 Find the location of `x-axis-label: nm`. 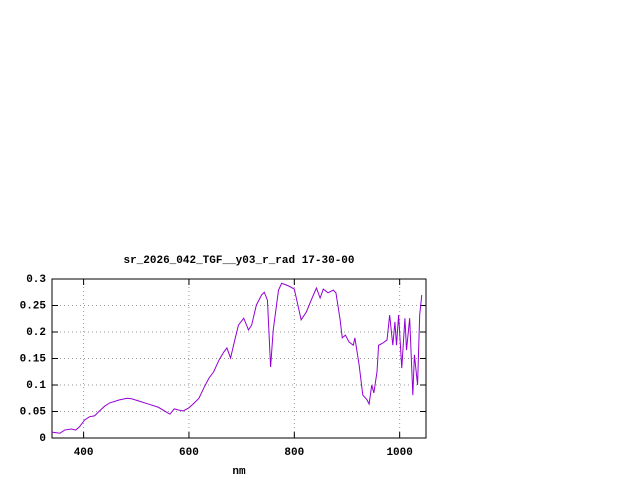

x-axis-label: nm is located at coordinates (239, 472).